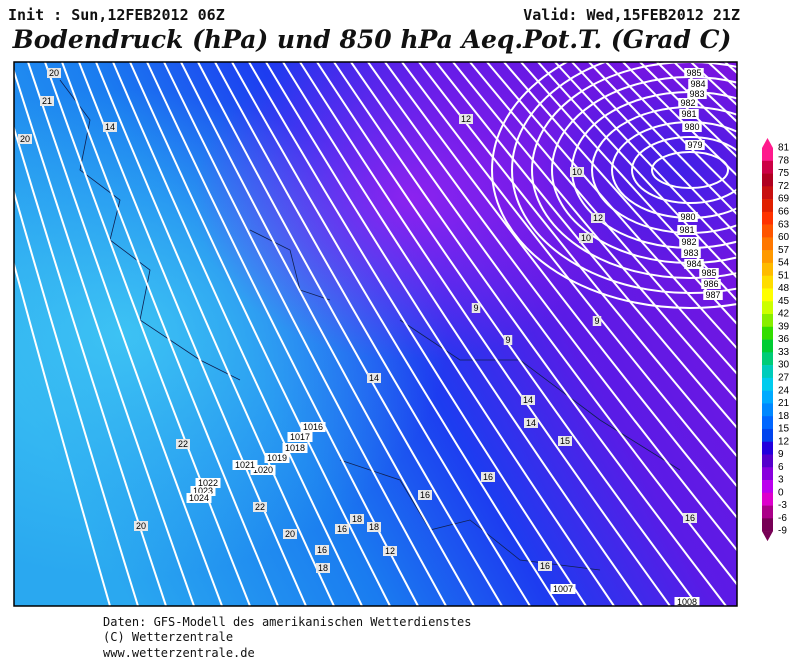 The width and height of the screenshot is (803, 671). What do you see at coordinates (199, 498) in the screenshot?
I see `isobar-label: 1024` at bounding box center [199, 498].